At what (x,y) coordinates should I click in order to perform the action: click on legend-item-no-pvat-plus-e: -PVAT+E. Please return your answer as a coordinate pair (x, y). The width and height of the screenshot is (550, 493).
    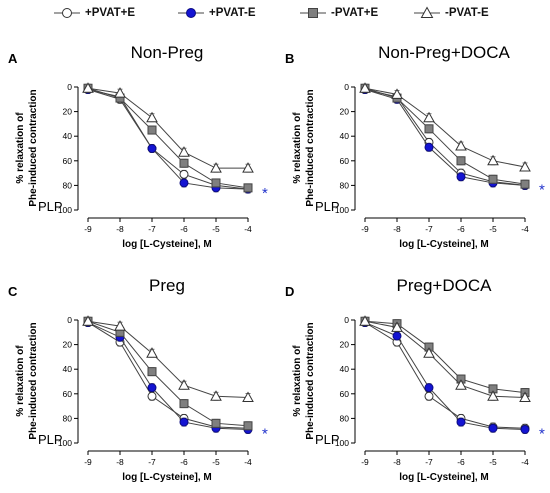
    Looking at the image, I should click on (338, 13).